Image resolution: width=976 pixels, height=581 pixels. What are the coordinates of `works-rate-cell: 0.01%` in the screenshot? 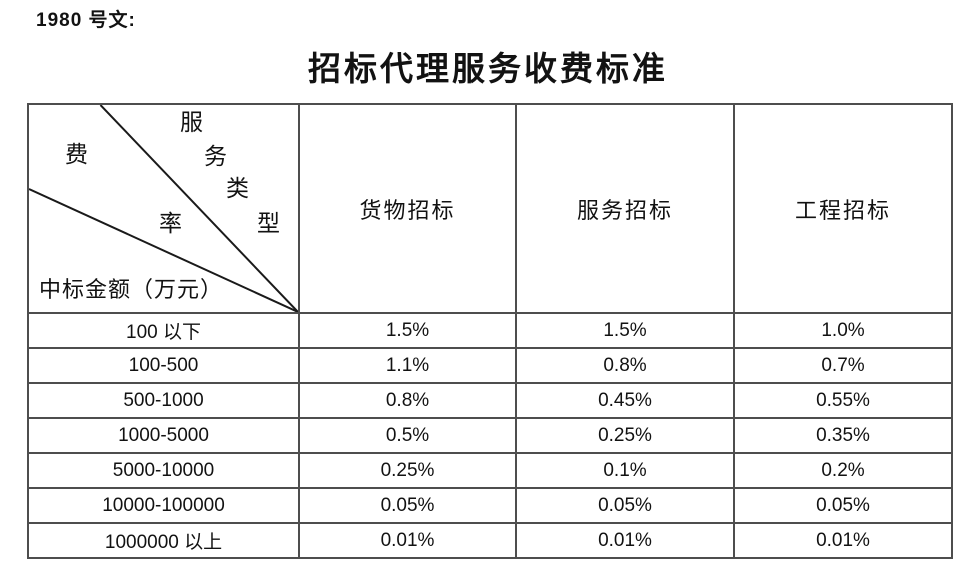 It's located at (843, 540).